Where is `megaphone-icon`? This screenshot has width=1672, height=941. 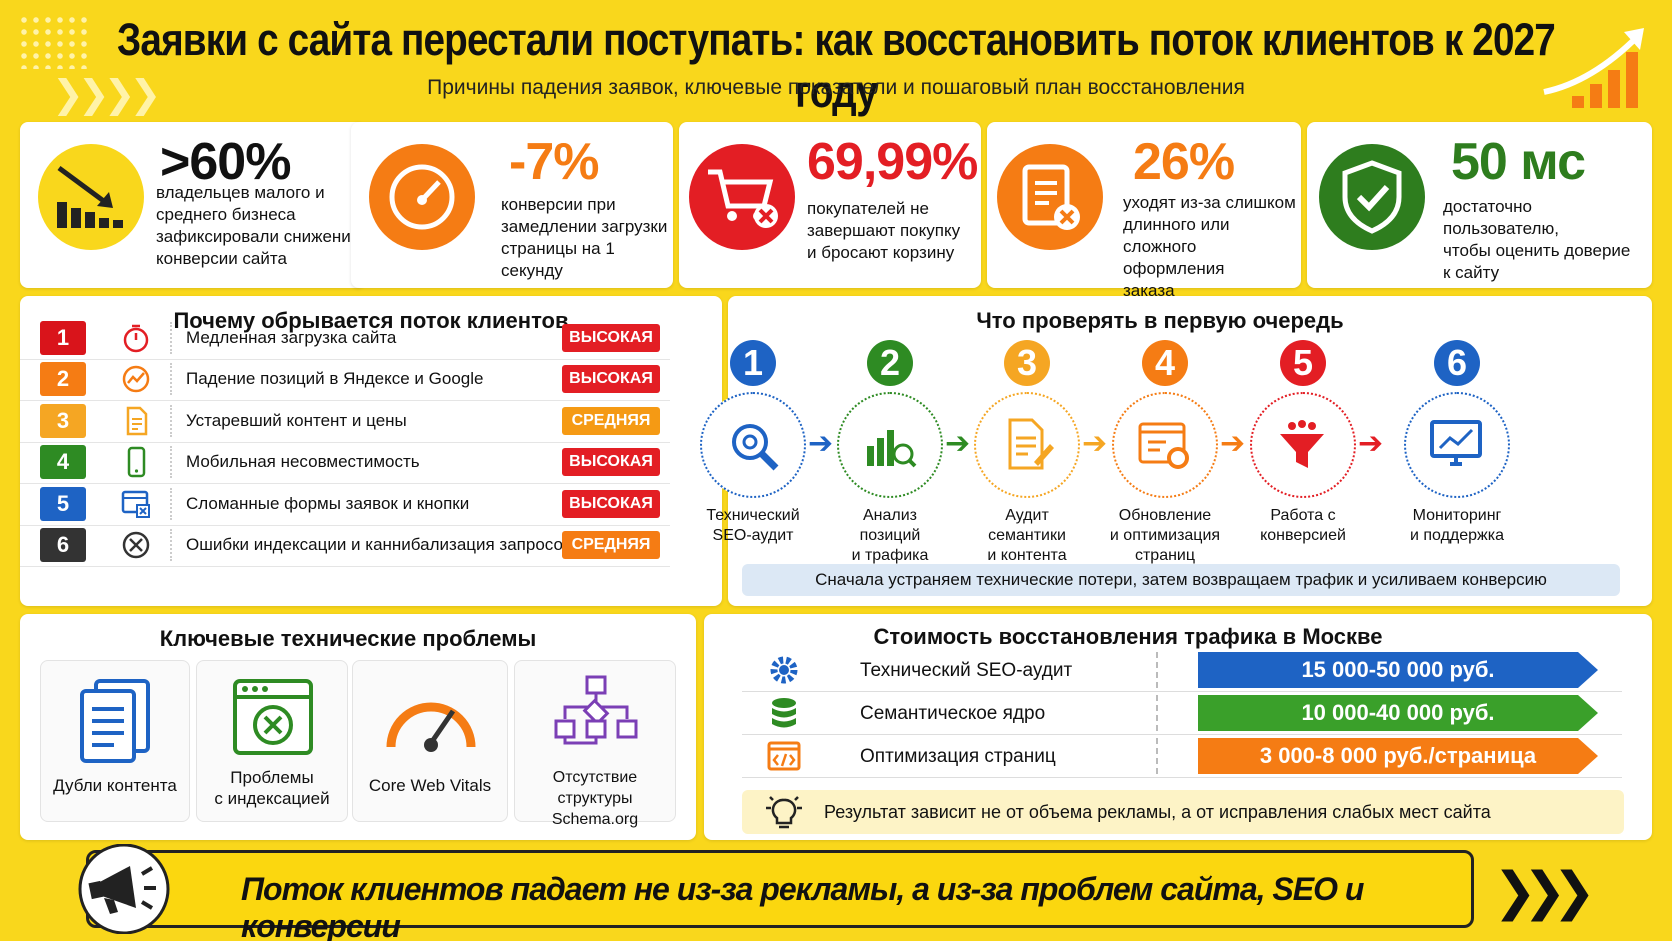
megaphone-icon is located at coordinates (124, 889).